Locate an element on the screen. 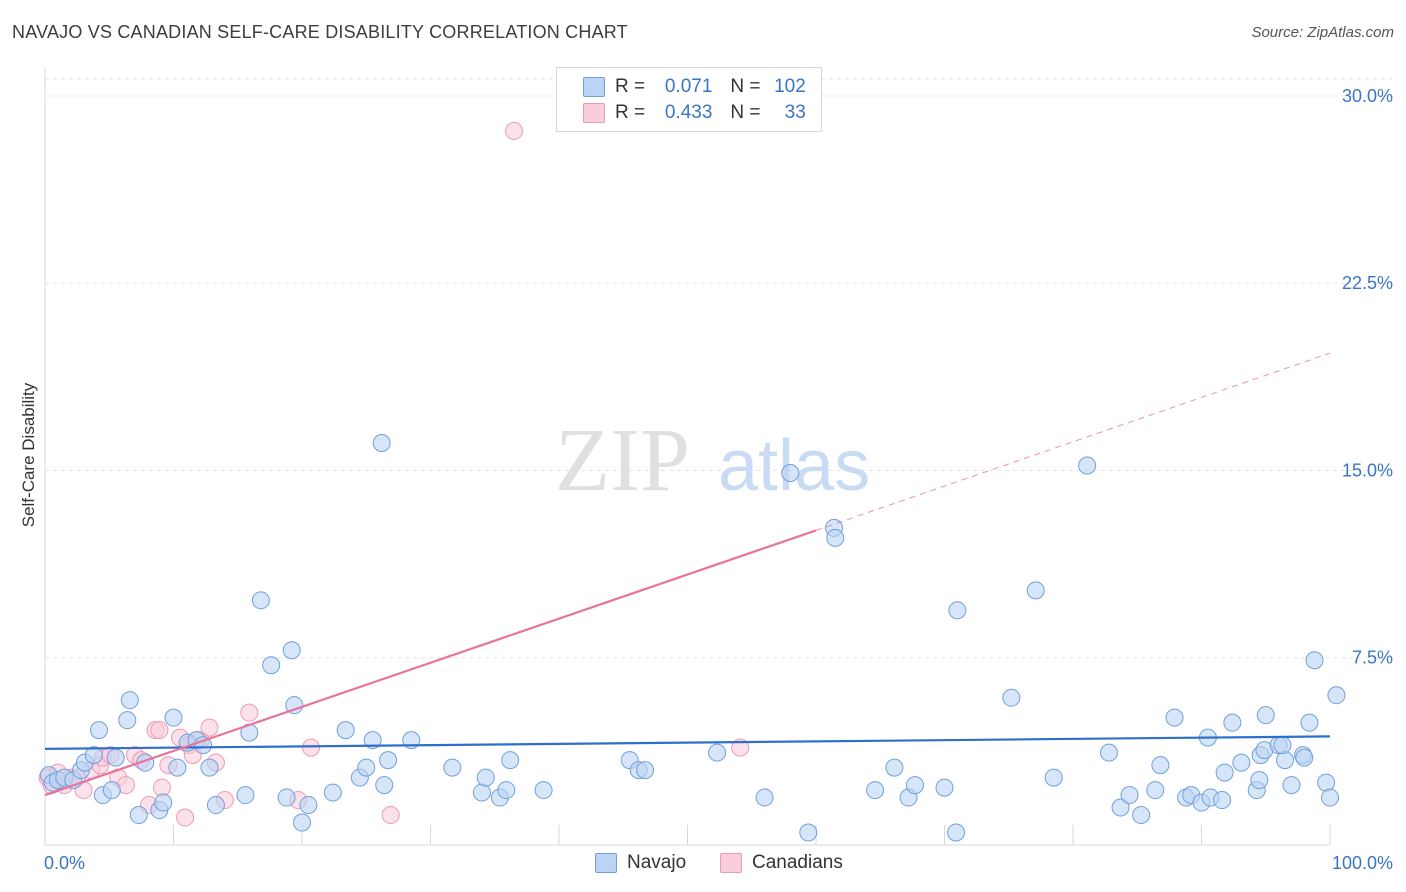 The height and width of the screenshot is (892, 1406). legend-n-label: N = is located at coordinates (745, 112).